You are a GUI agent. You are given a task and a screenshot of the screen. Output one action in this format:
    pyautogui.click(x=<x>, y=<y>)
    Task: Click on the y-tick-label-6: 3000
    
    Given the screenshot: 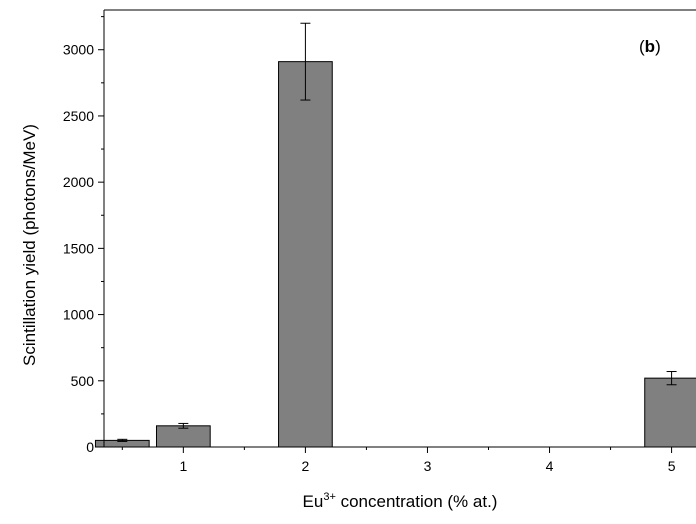 What is the action you would take?
    pyautogui.click(x=78, y=50)
    